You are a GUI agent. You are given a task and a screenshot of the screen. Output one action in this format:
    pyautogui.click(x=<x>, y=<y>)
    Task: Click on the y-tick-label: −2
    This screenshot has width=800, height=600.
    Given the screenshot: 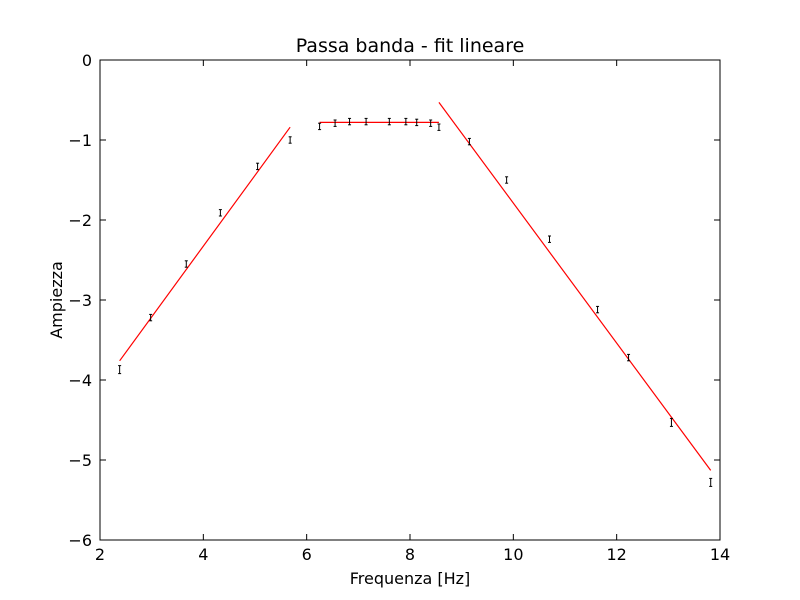 What is the action you would take?
    pyautogui.click(x=80, y=220)
    